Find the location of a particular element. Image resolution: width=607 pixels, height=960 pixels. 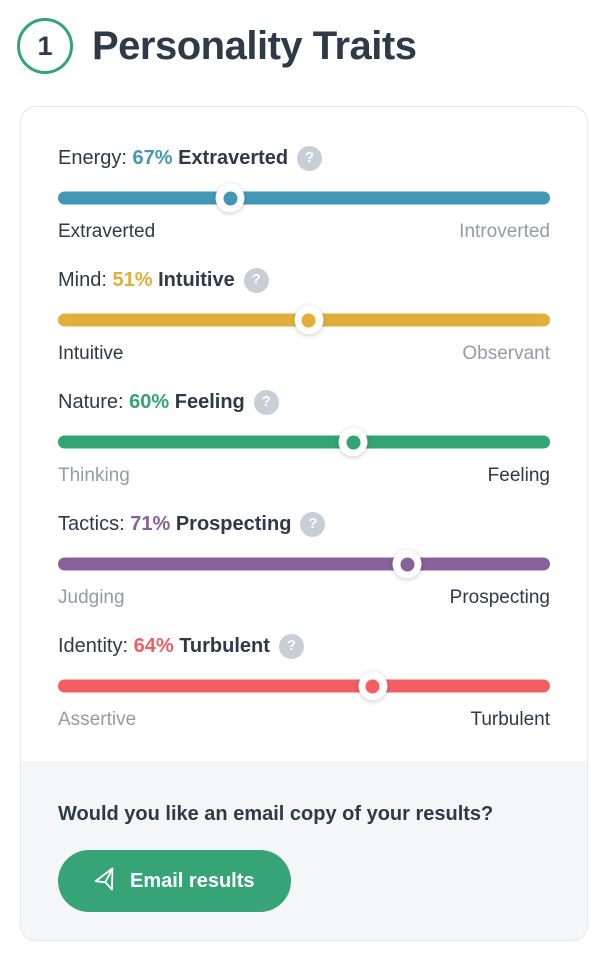

trait-title: Tactics: 71% Prospecting ? is located at coordinates (304, 524).